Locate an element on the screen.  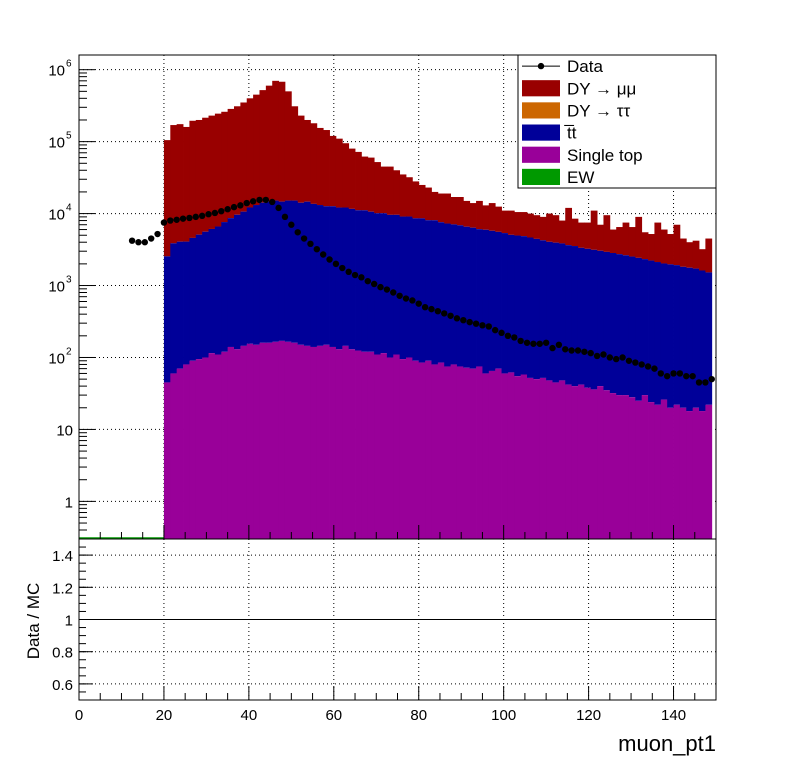
ratio-y-axis-label: Data / MC is located at coordinates (33, 621).